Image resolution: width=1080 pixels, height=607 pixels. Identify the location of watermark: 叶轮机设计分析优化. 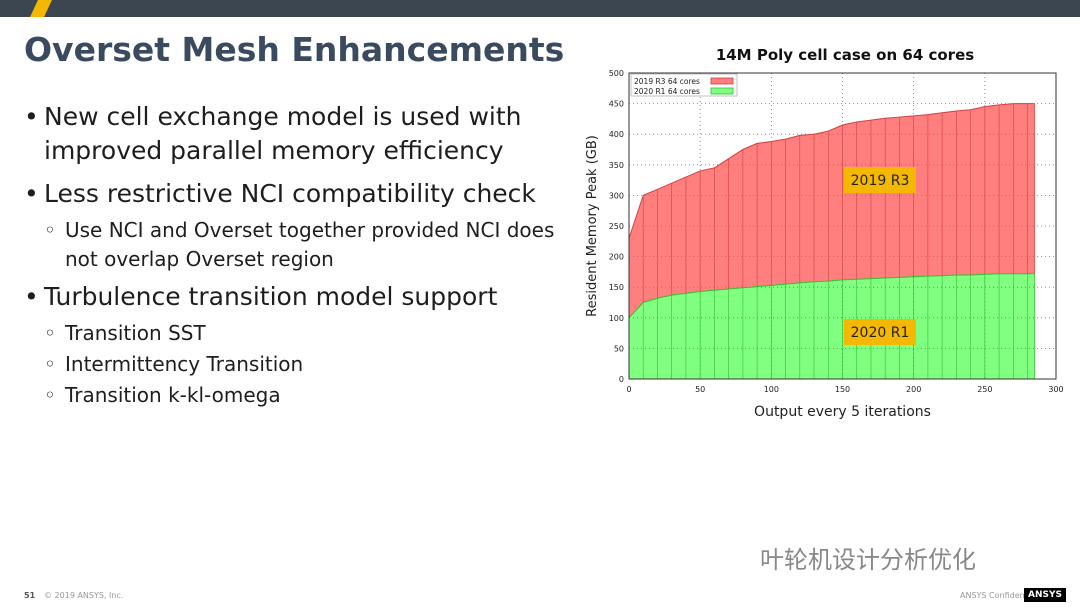
(868, 560).